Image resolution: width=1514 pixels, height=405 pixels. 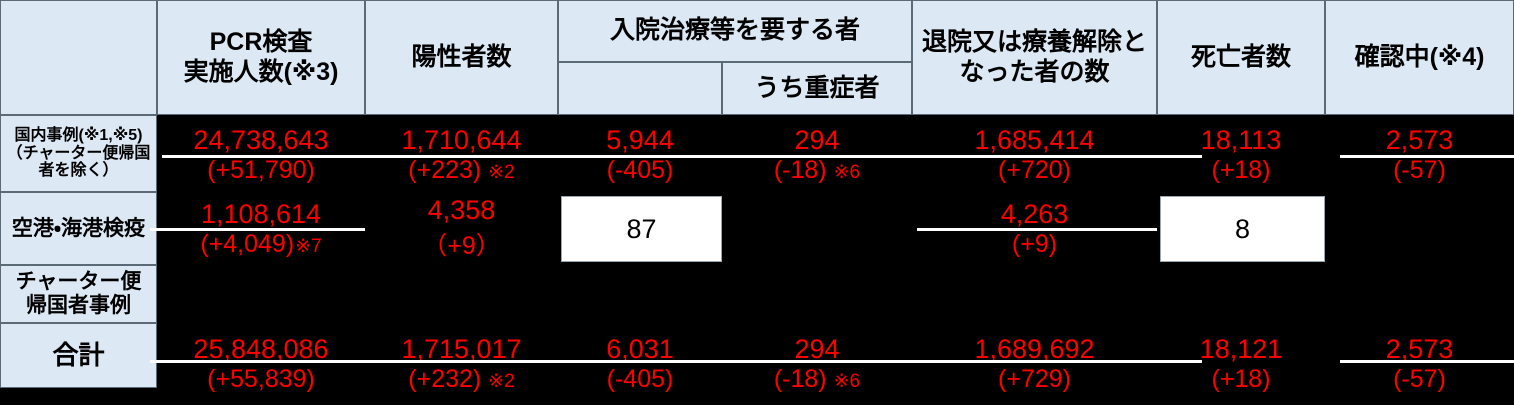 I want to click on row-label-airport-seaport-quarantine-line1: 空港・海港検疫, so click(x=78, y=228).